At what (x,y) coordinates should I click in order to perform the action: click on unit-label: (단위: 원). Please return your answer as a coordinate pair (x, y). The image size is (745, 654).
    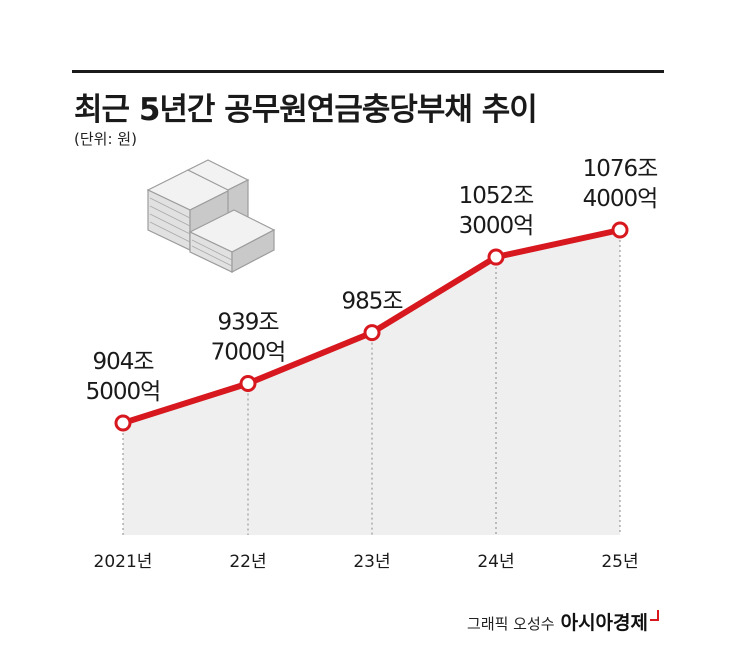
    Looking at the image, I should click on (105, 139).